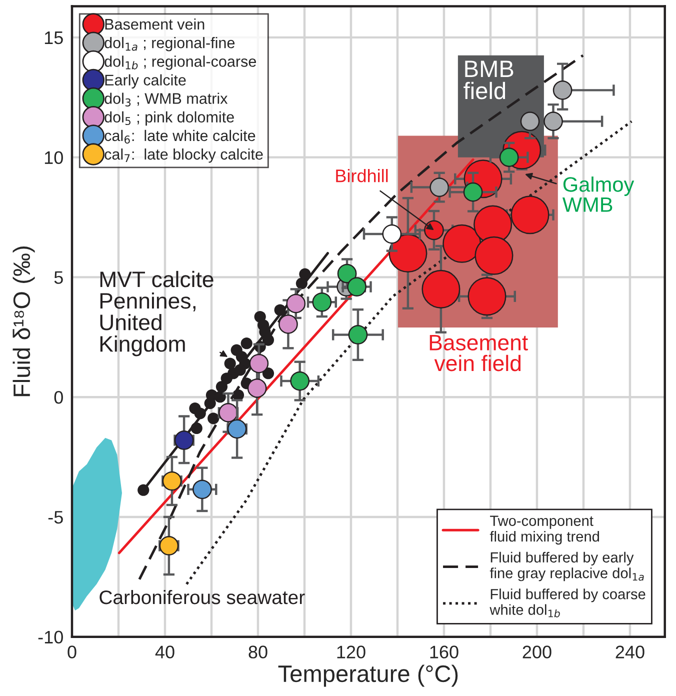 Image resolution: width=676 pixels, height=696 pixels. I want to click on legend-label: dol$_{1b}$ ; regional-coarse, so click(180, 63).